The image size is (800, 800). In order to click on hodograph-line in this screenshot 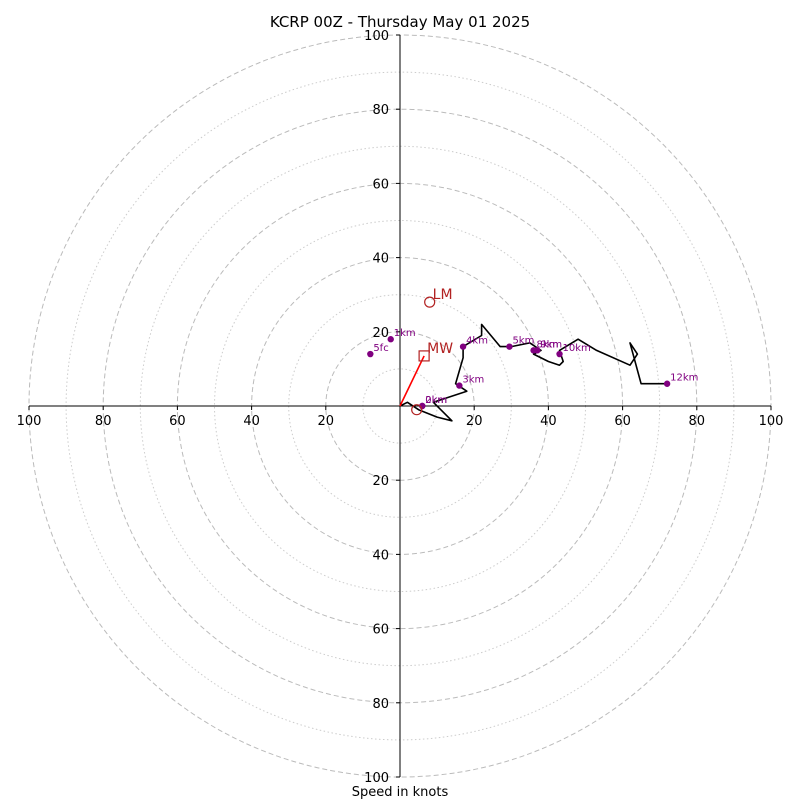, I will do `click(533, 372)`.